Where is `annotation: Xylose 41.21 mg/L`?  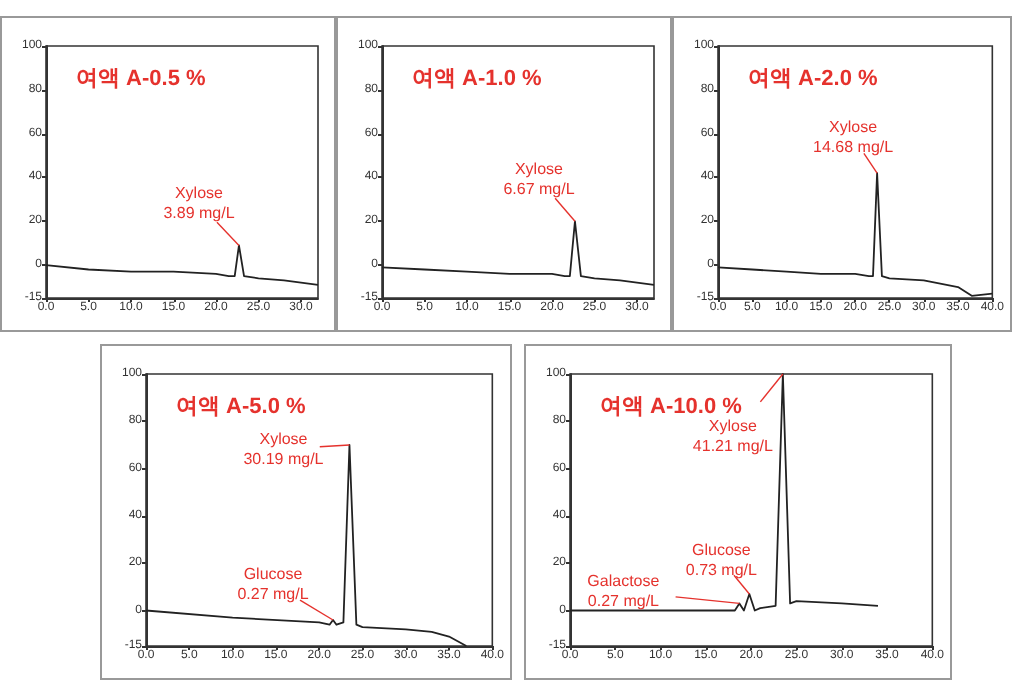 annotation: Xylose 41.21 mg/L is located at coordinates (733, 436).